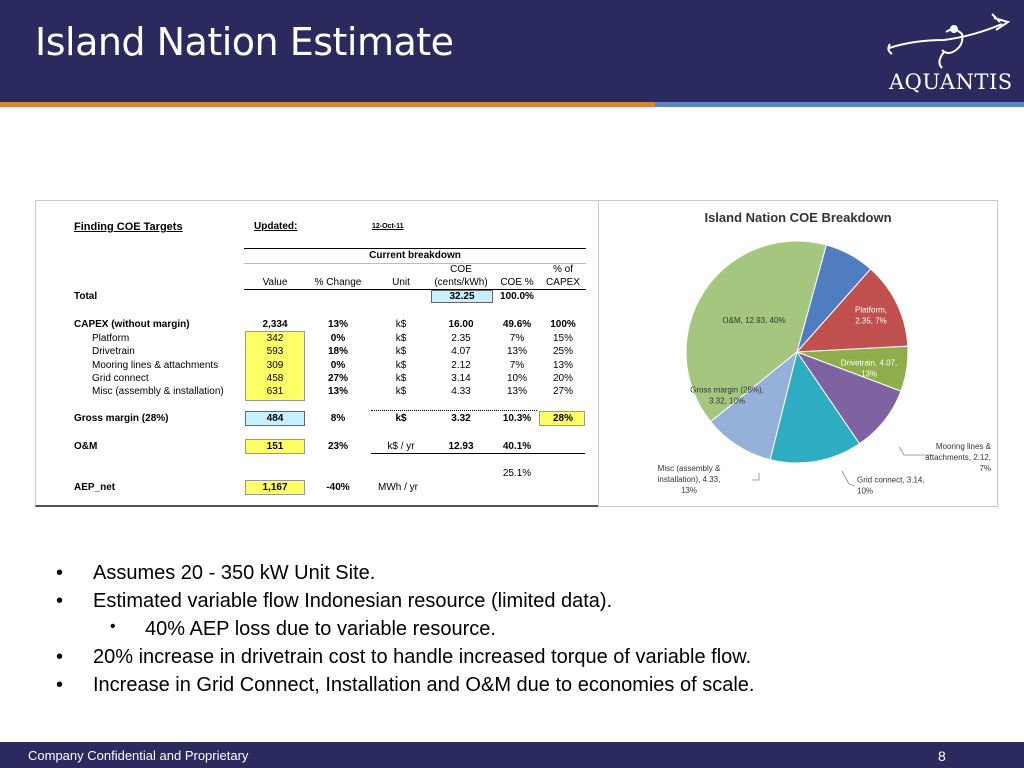  I want to click on aep-value: 1,167, so click(275, 487).